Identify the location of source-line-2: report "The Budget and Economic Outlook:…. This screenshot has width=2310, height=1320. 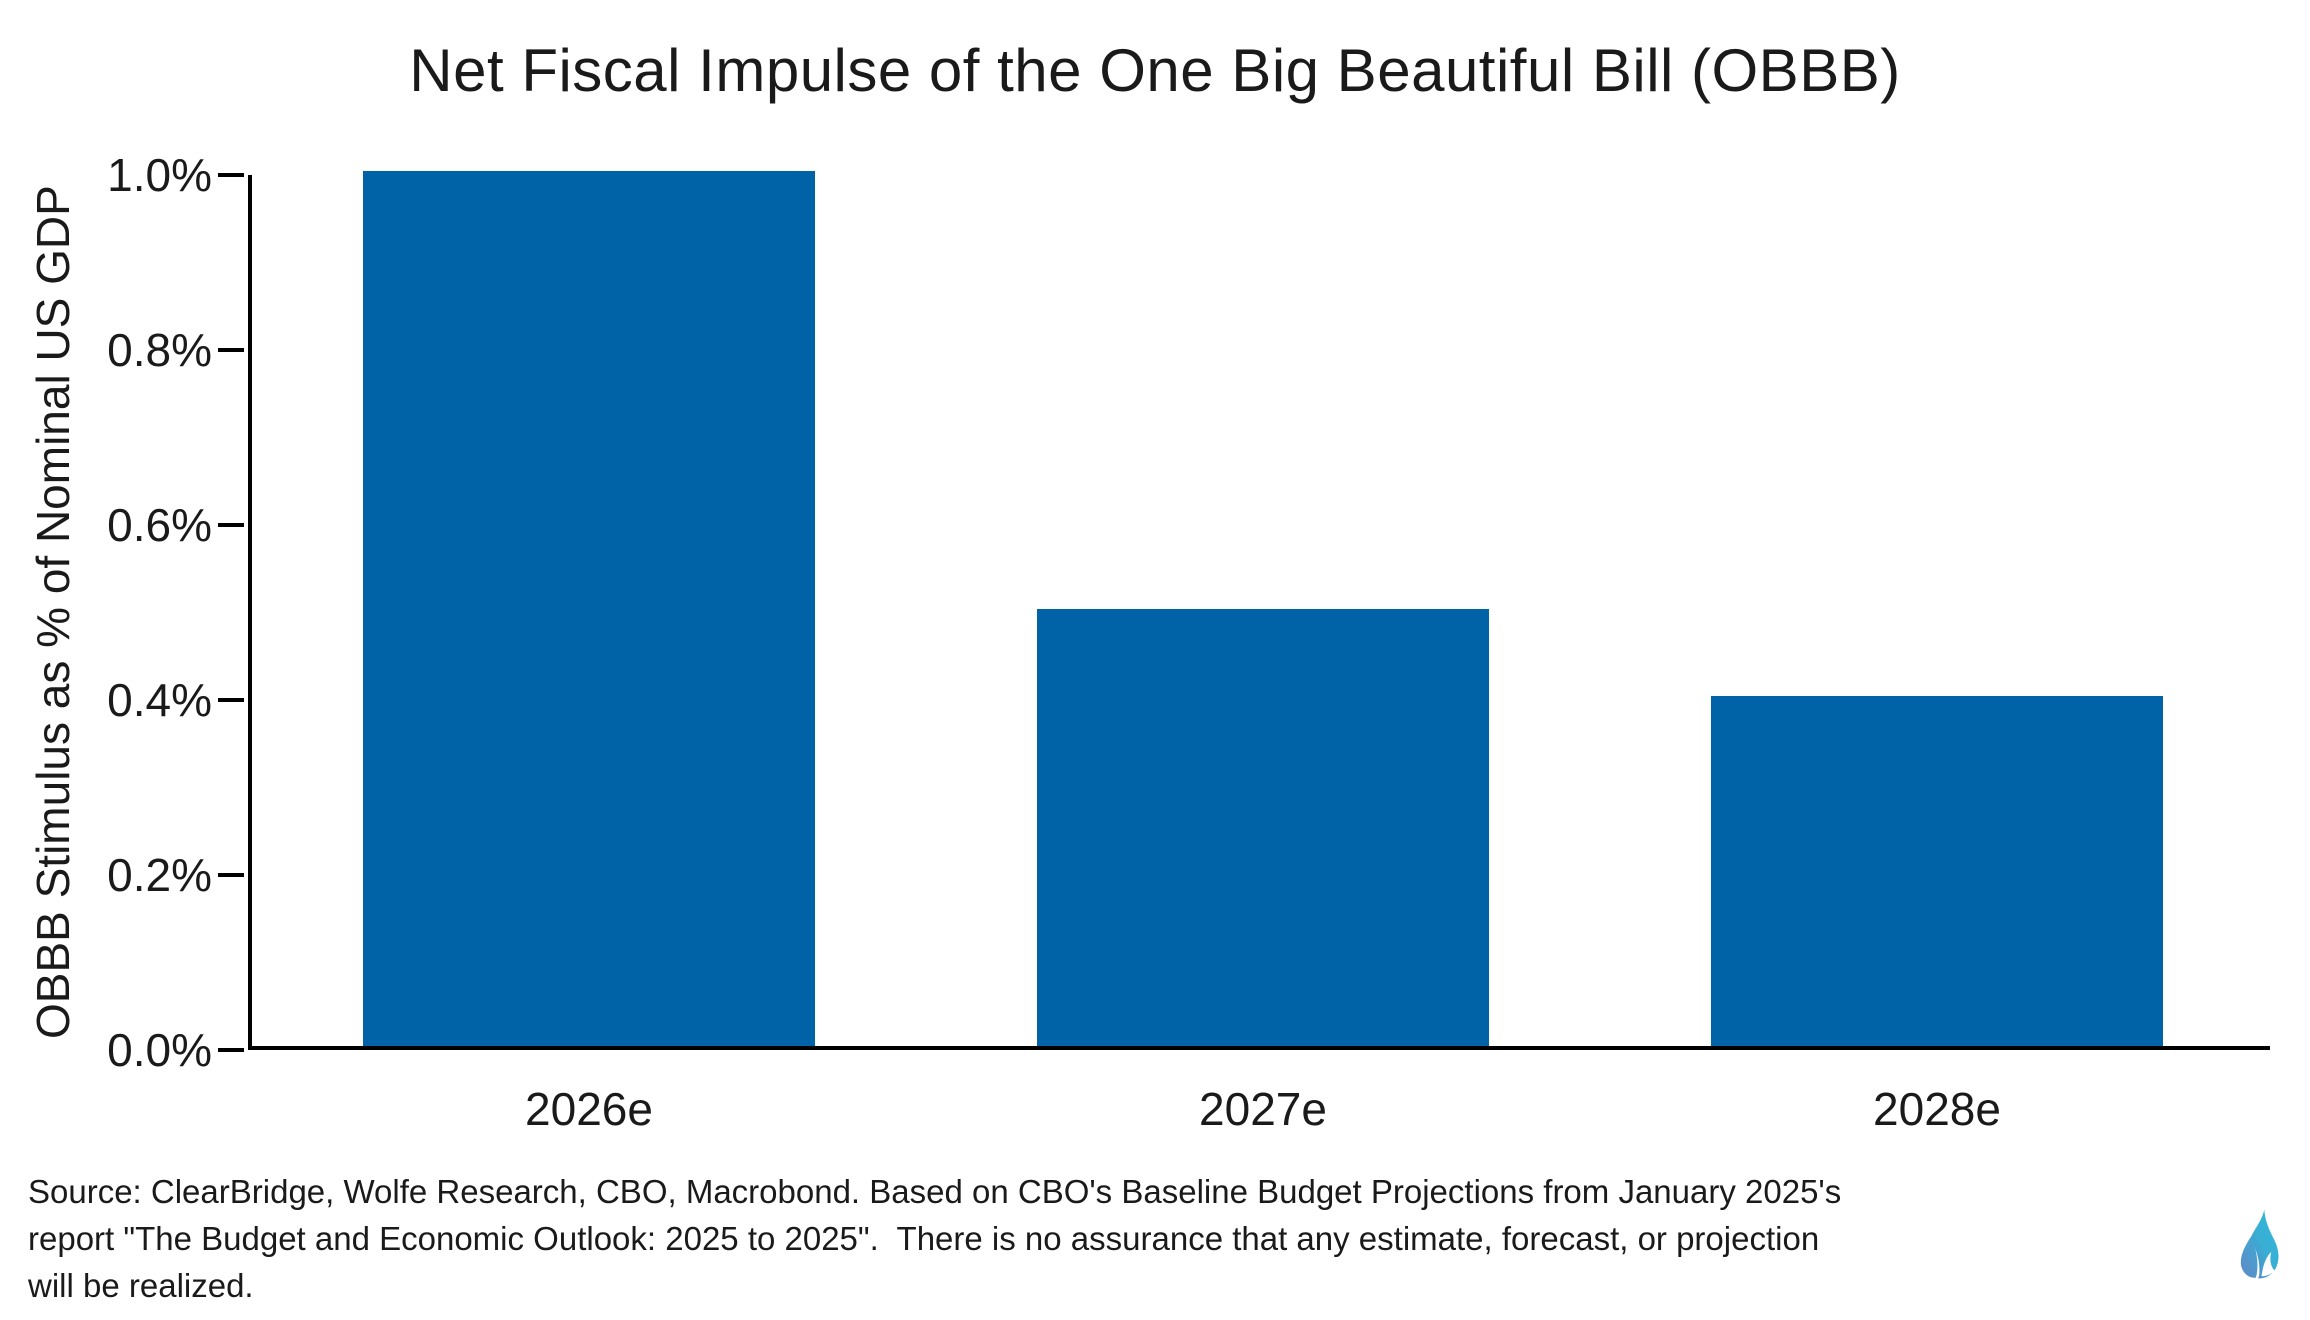
(924, 1238).